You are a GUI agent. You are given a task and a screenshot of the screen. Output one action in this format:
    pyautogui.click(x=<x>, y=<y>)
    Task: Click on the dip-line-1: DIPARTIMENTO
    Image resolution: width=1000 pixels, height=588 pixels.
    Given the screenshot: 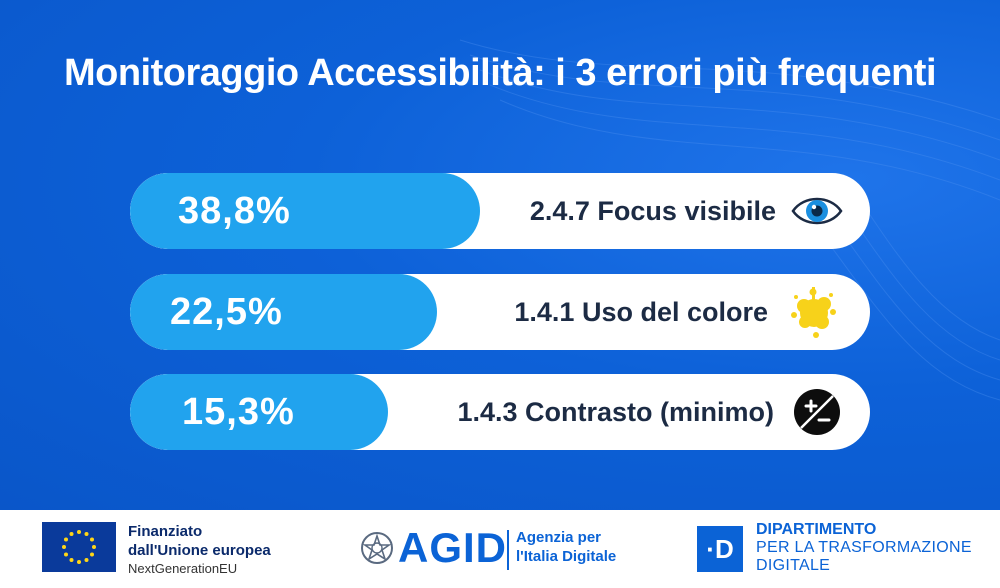 What is the action you would take?
    pyautogui.click(x=816, y=529)
    